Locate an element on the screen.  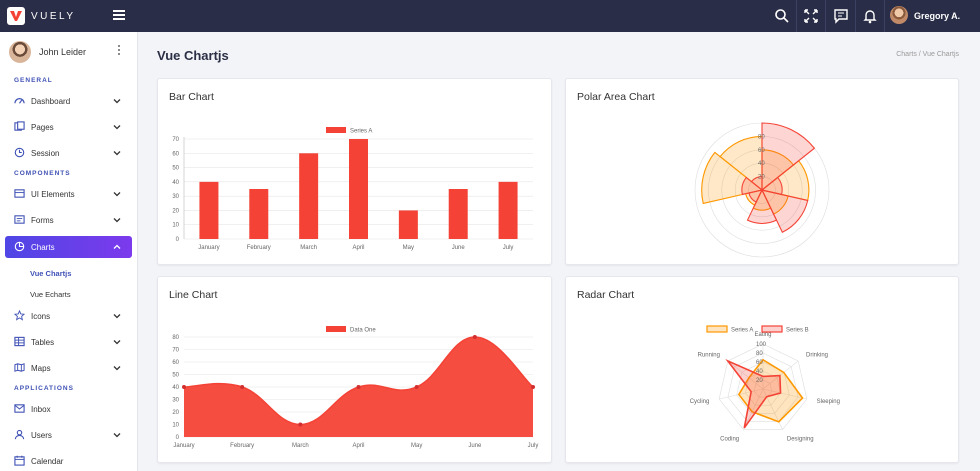
card-title: Polar Area Chart is located at coordinates (616, 97).